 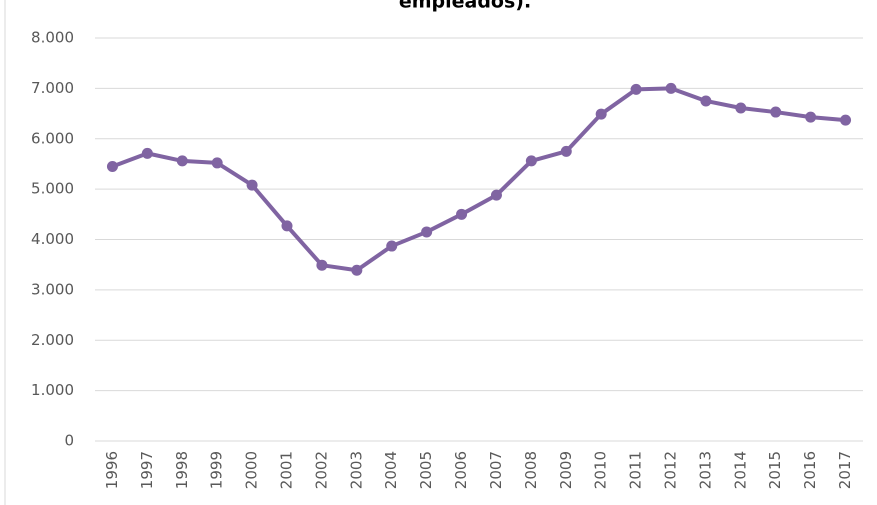 I want to click on x-tick-label: 1999, so click(x=217, y=470).